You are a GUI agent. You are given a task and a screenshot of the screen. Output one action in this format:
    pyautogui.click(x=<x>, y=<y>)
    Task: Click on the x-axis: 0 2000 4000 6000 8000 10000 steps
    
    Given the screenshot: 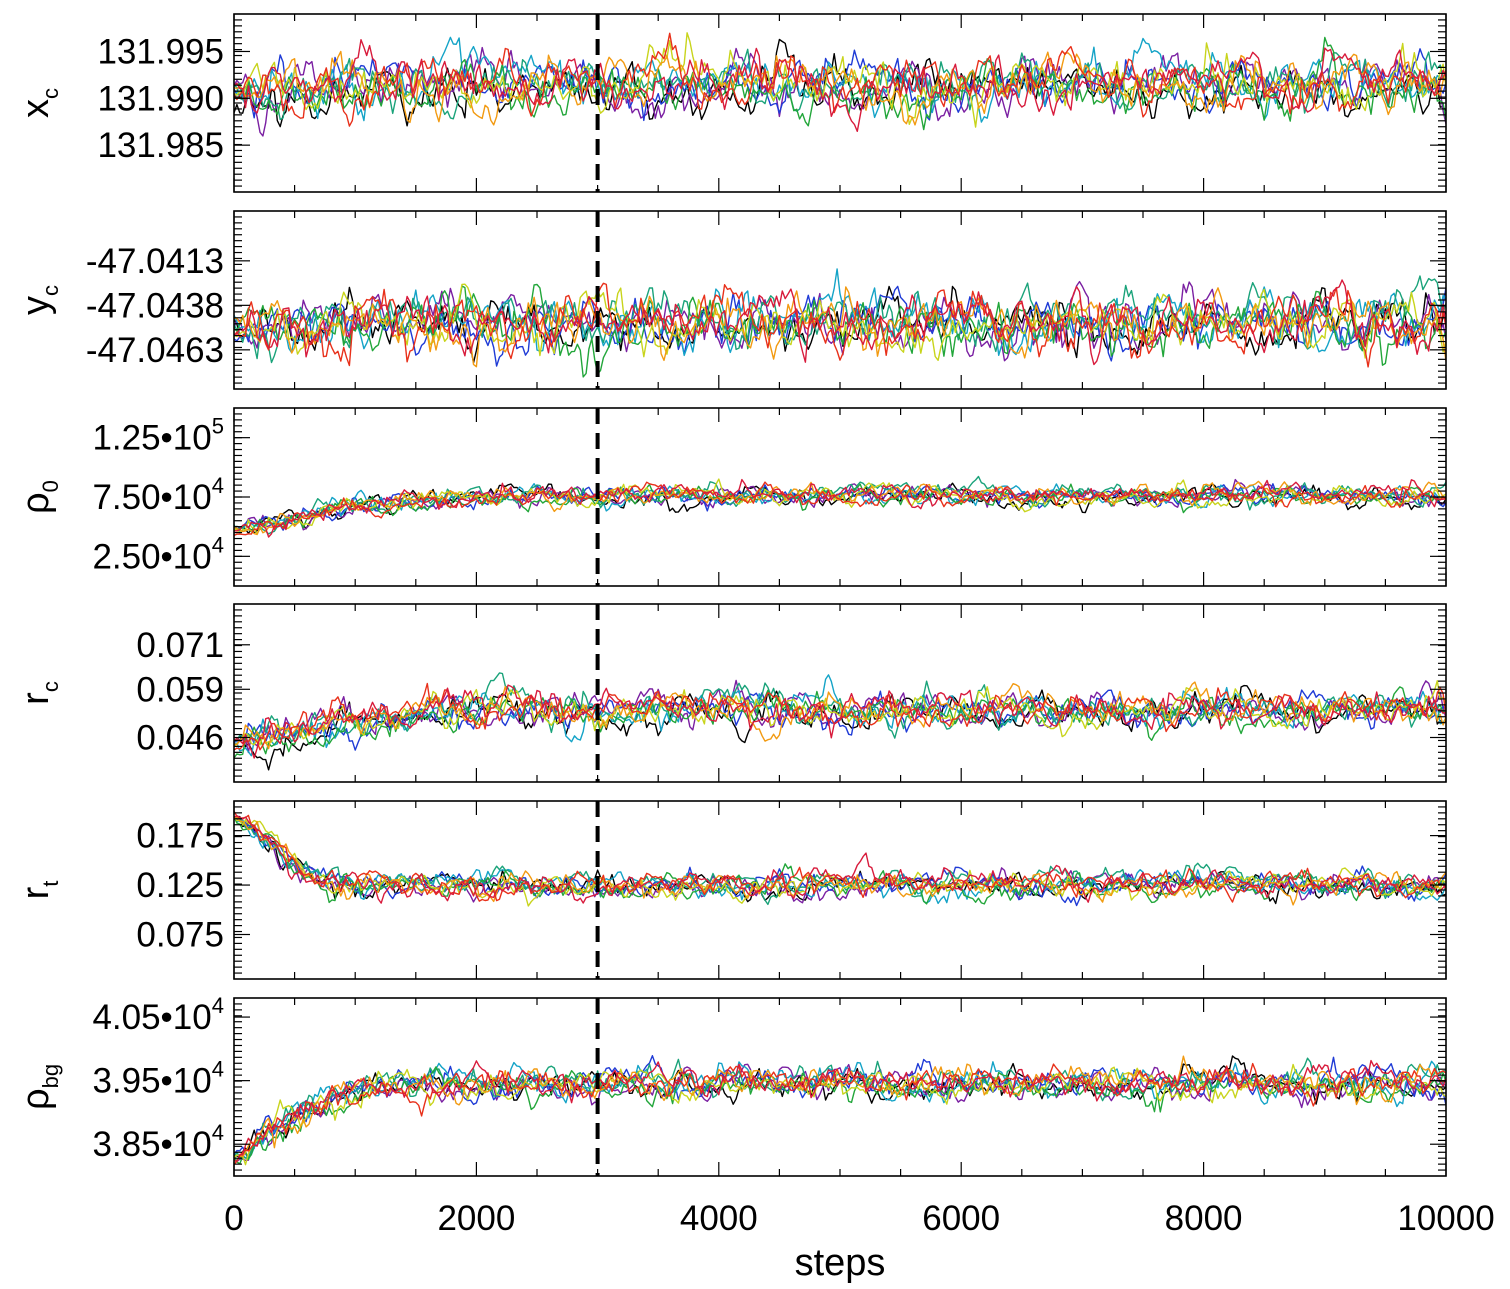 What is the action you would take?
    pyautogui.click(x=859, y=1241)
    